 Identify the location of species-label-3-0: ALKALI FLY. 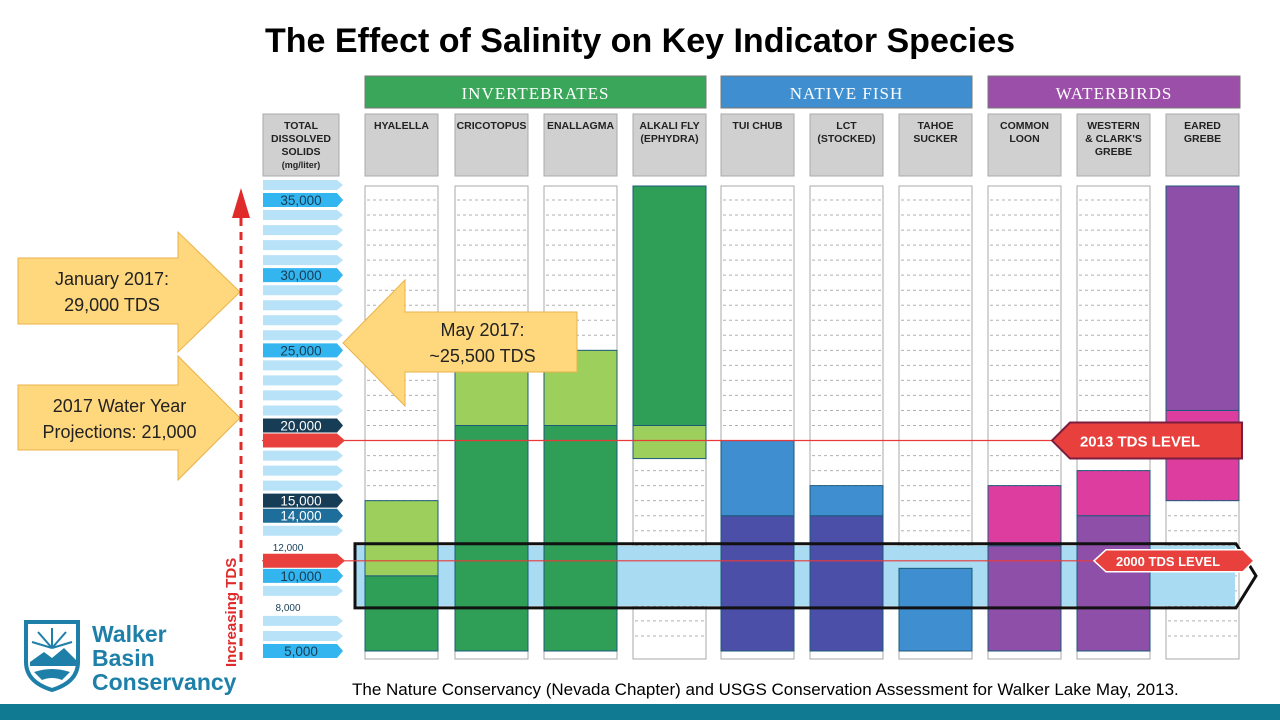
(669, 126).